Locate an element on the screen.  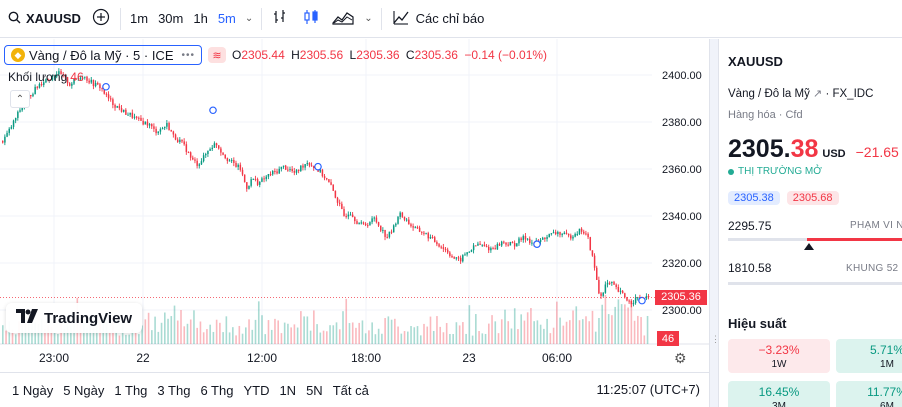
range-all: Tất cả is located at coordinates (350, 390).